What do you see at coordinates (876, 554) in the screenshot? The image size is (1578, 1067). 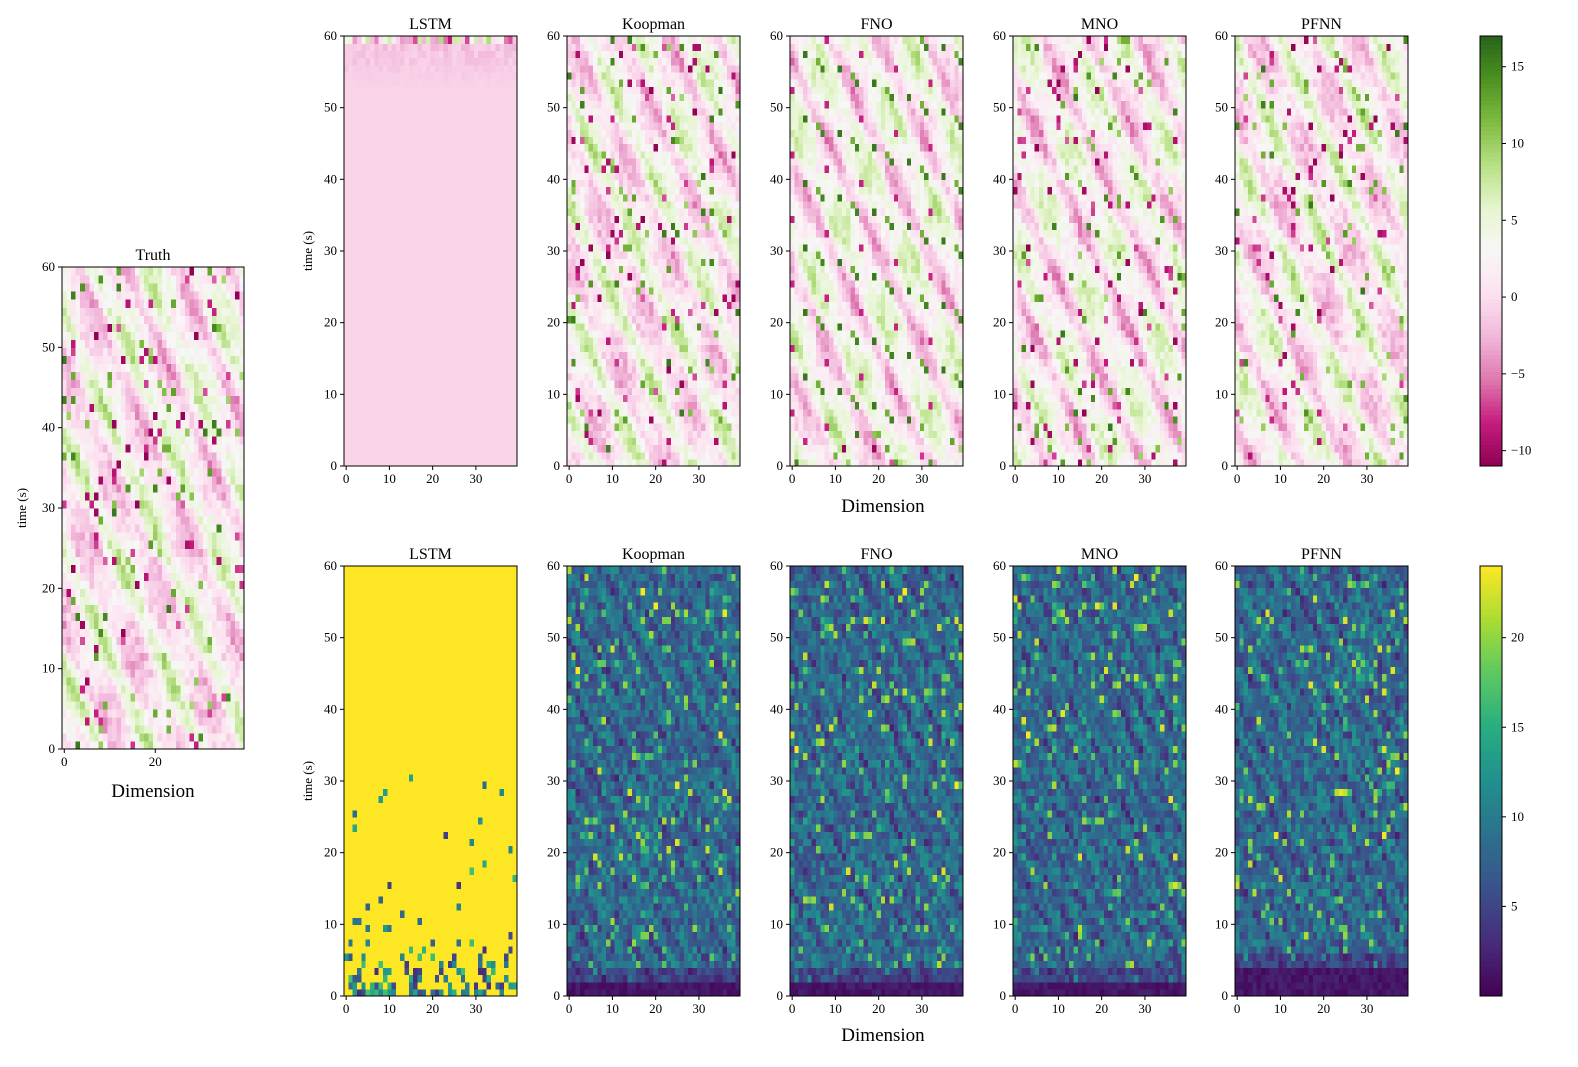 I see `panel-title: FNO` at bounding box center [876, 554].